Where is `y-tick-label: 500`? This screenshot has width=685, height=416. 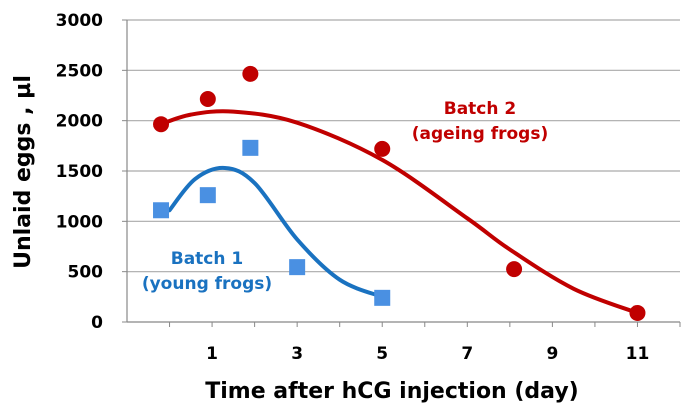 y-tick-label: 500 is located at coordinates (86, 273).